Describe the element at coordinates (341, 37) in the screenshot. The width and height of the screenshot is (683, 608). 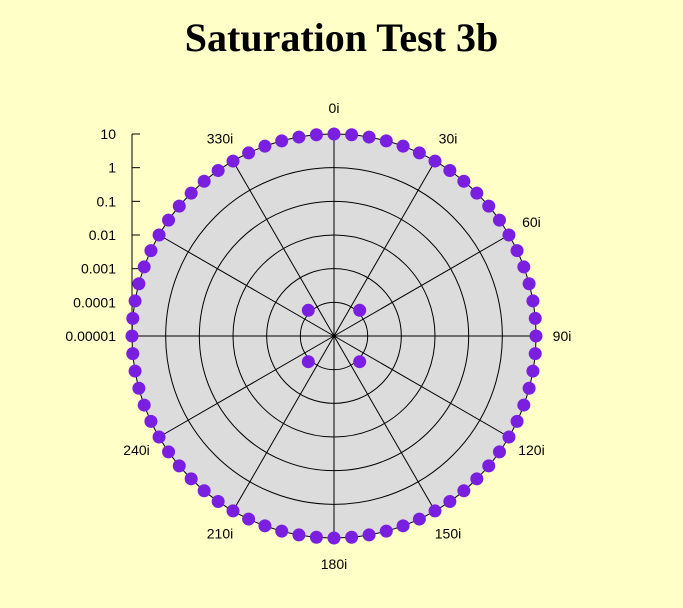
I see `chart-title: Saturation Test 3b` at that location.